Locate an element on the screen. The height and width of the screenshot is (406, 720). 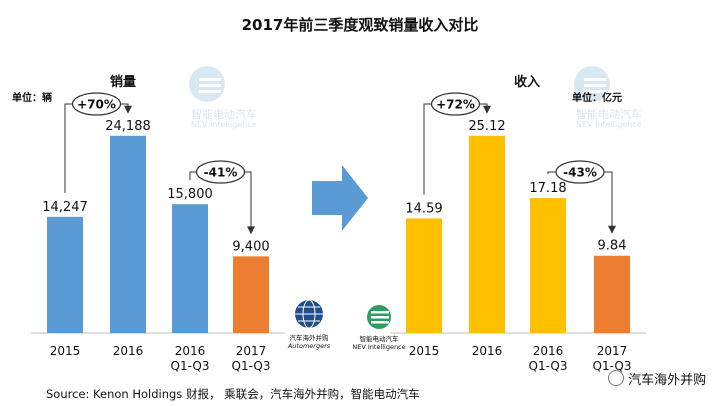
data-label: 17.18 is located at coordinates (547, 188).